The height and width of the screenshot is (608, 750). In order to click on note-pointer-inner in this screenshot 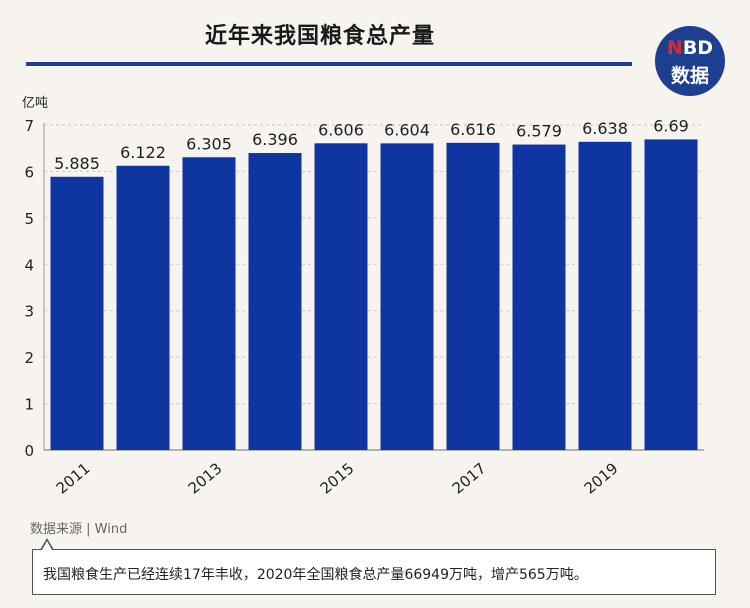, I will do `click(47, 545)`.